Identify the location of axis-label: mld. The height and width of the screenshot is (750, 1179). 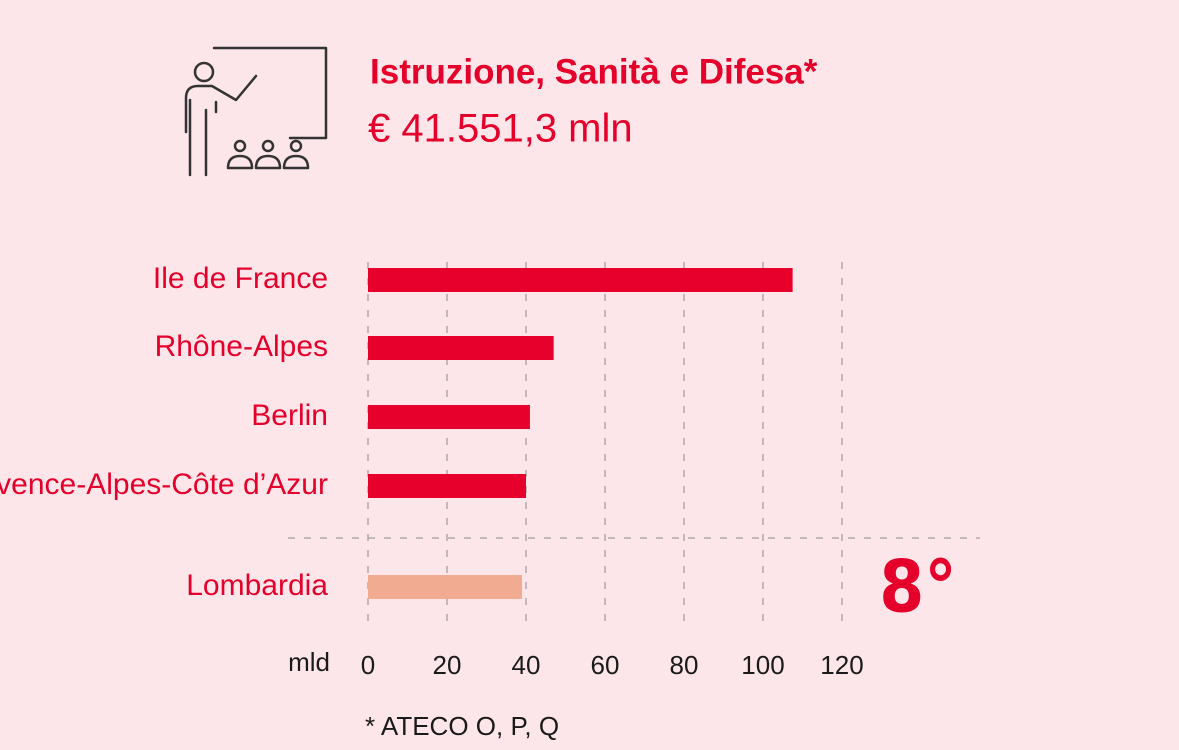
(309, 662).